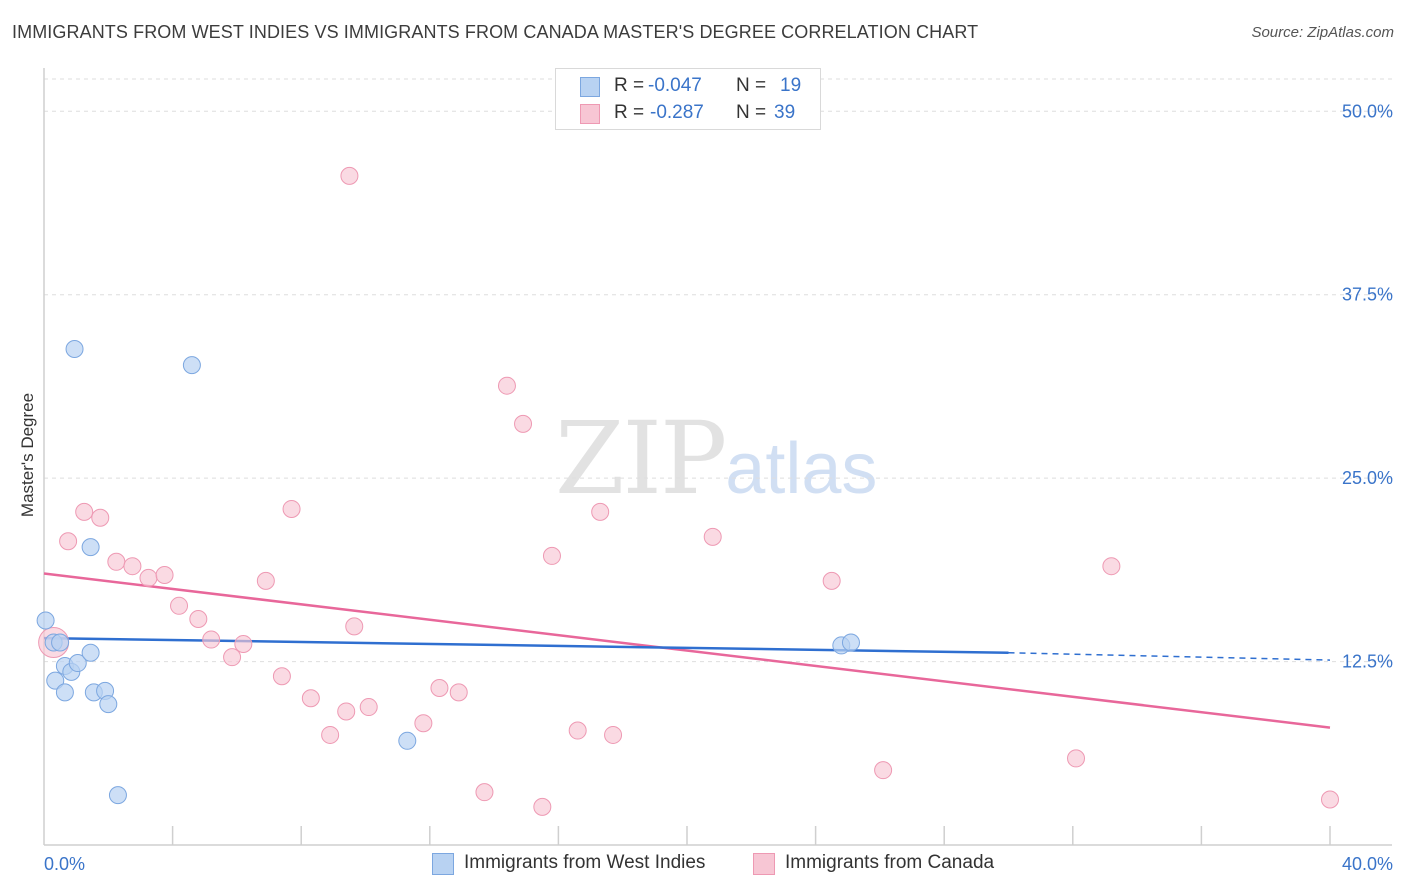 This screenshot has height=892, width=1406. I want to click on bottom-legend-label-west-indies: Immigrants from West Indies, so click(585, 862).